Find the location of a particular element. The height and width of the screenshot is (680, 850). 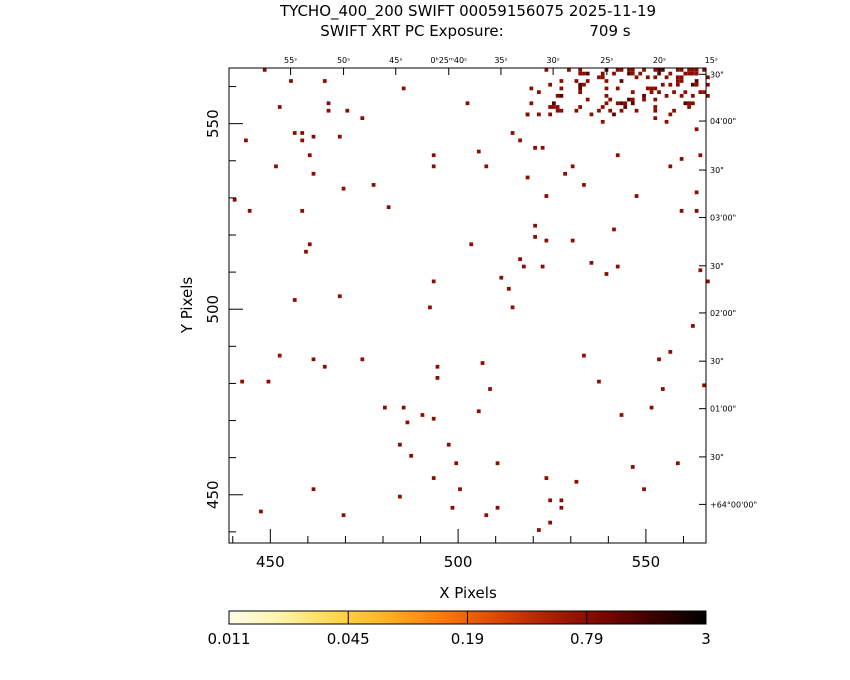

ra-tick-label: 25ˢ is located at coordinates (606, 60).